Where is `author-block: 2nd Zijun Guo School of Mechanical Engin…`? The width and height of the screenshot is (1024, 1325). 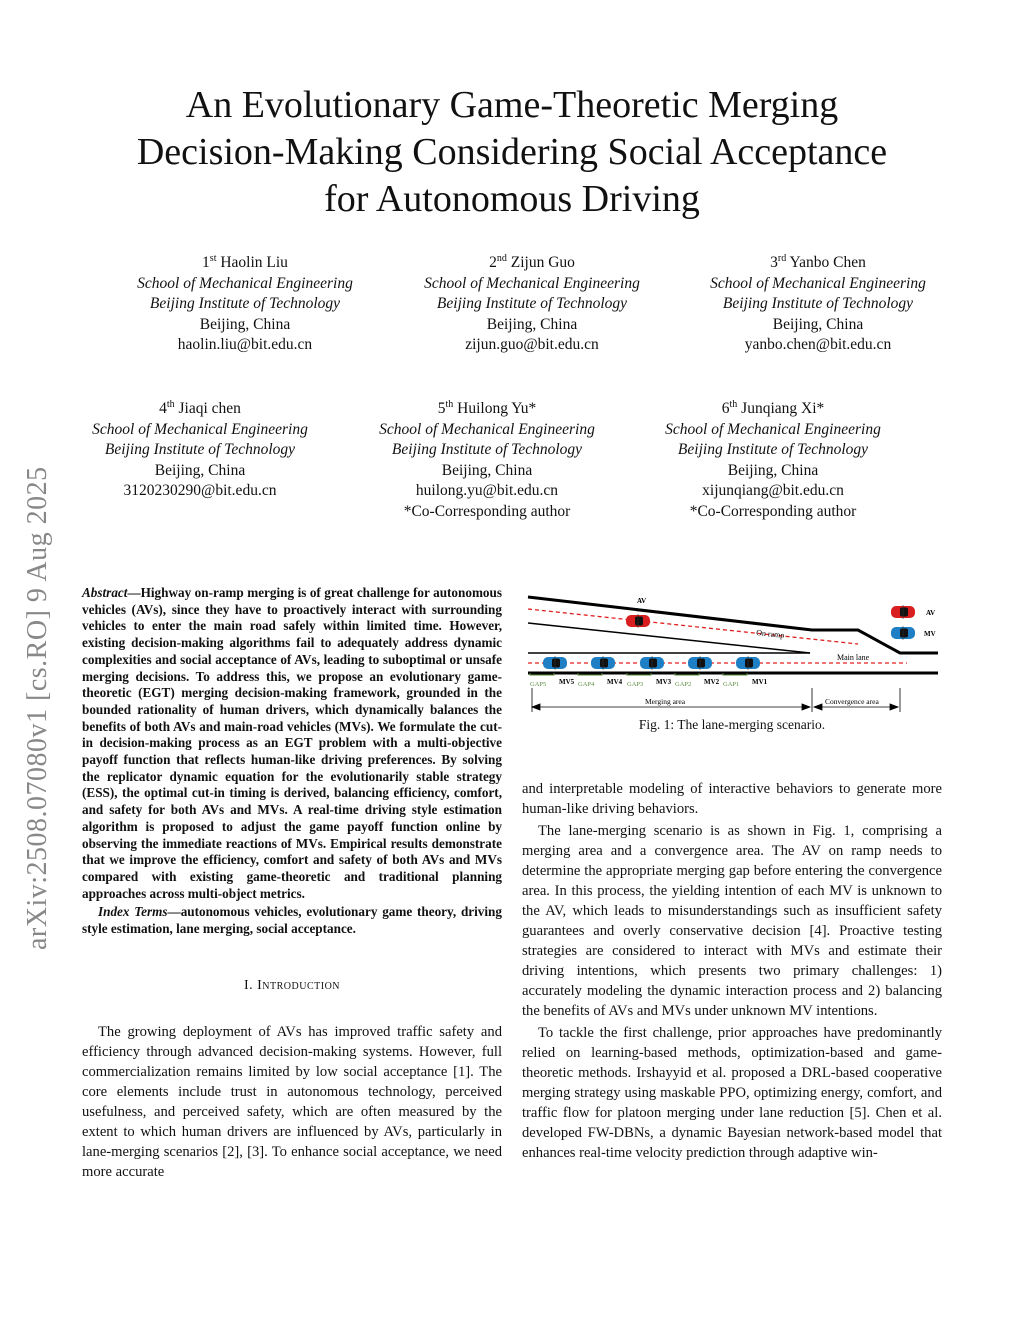 author-block: 2nd Zijun Guo School of Mechanical Engin… is located at coordinates (532, 302).